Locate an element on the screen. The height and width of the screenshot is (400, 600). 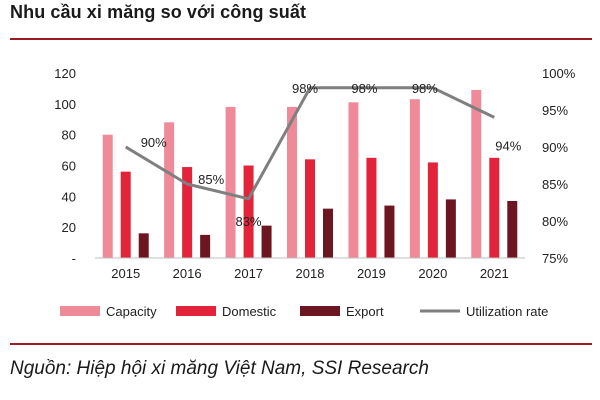
legend-label: Utilization rate is located at coordinates (507, 311).